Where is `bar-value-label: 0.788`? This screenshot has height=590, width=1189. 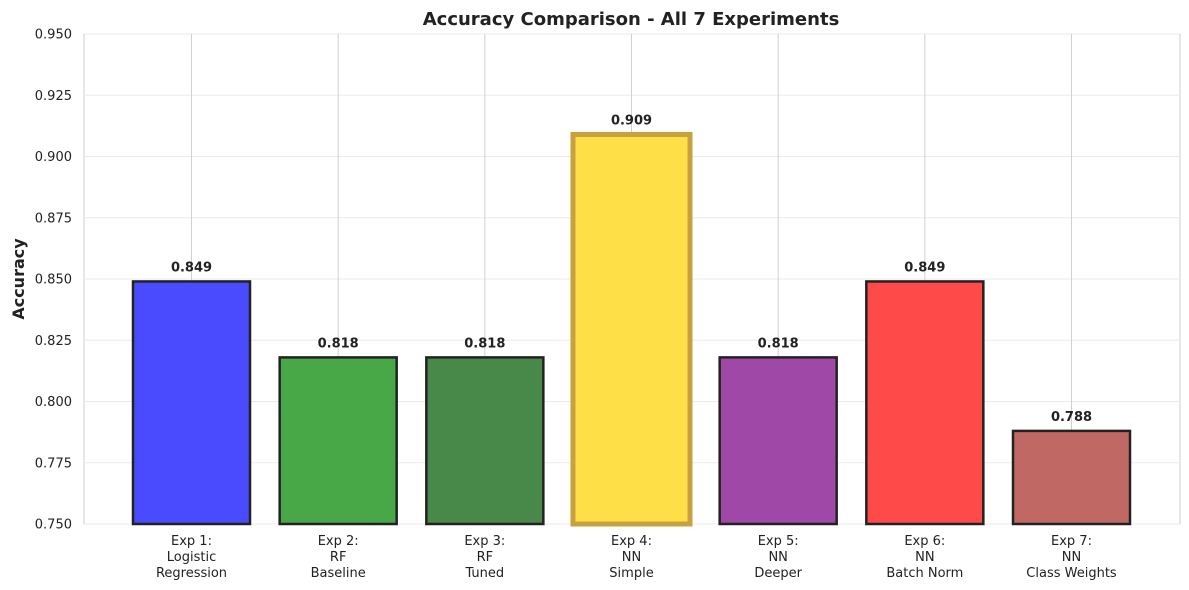
bar-value-label: 0.788 is located at coordinates (1071, 417).